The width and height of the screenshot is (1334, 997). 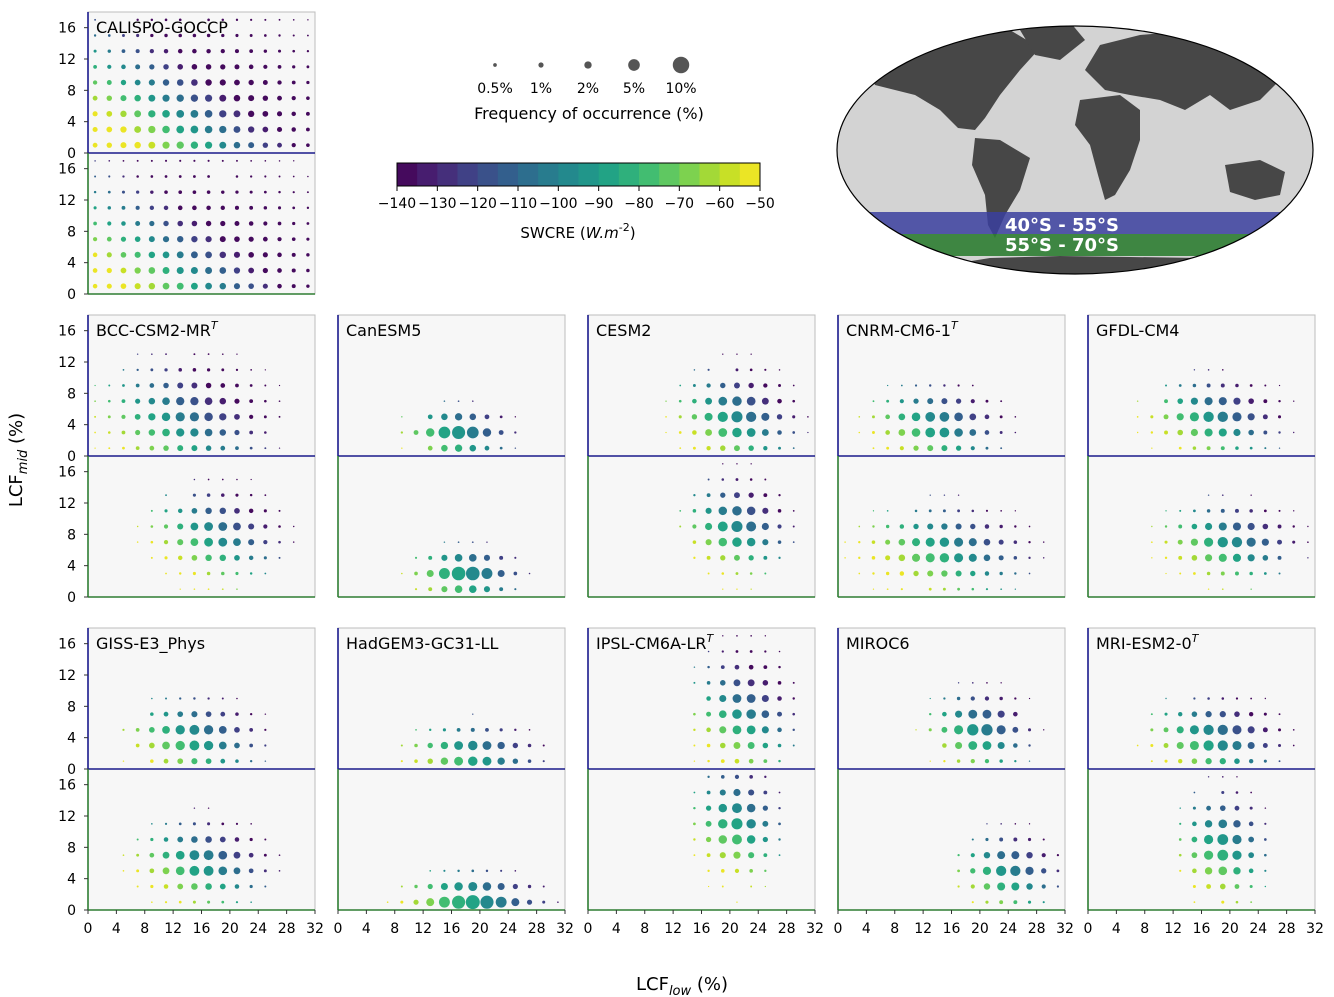 What do you see at coordinates (88, 929) in the screenshot?
I see `x-tick-label: 0` at bounding box center [88, 929].